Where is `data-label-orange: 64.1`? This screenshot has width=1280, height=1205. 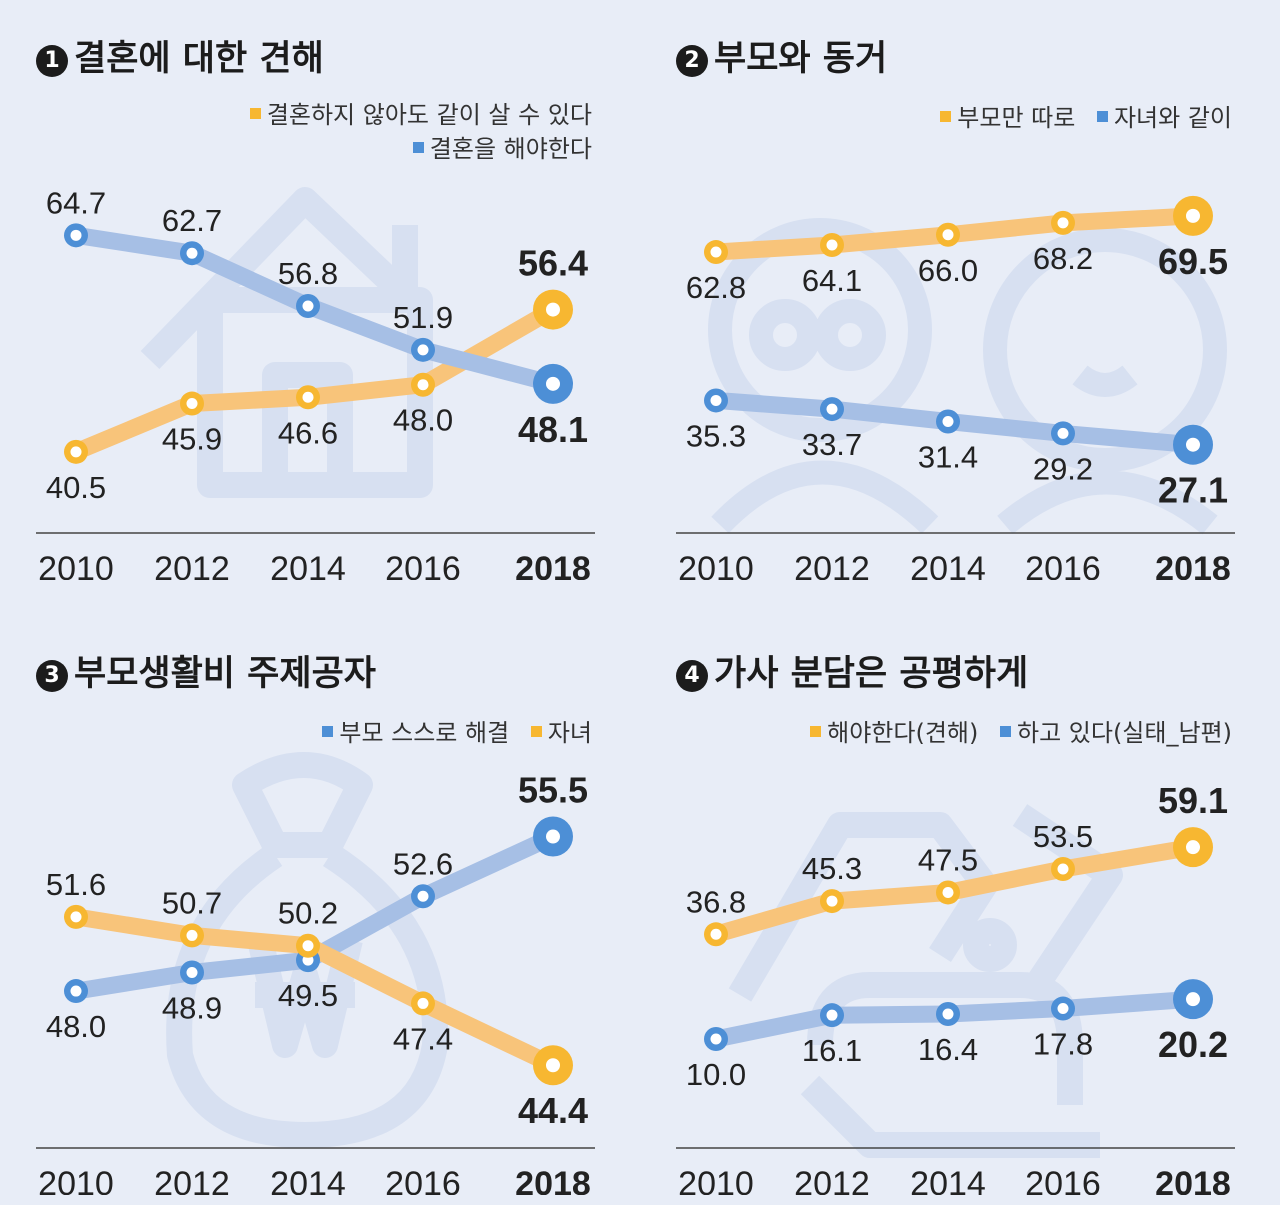 data-label-orange: 64.1 is located at coordinates (832, 280).